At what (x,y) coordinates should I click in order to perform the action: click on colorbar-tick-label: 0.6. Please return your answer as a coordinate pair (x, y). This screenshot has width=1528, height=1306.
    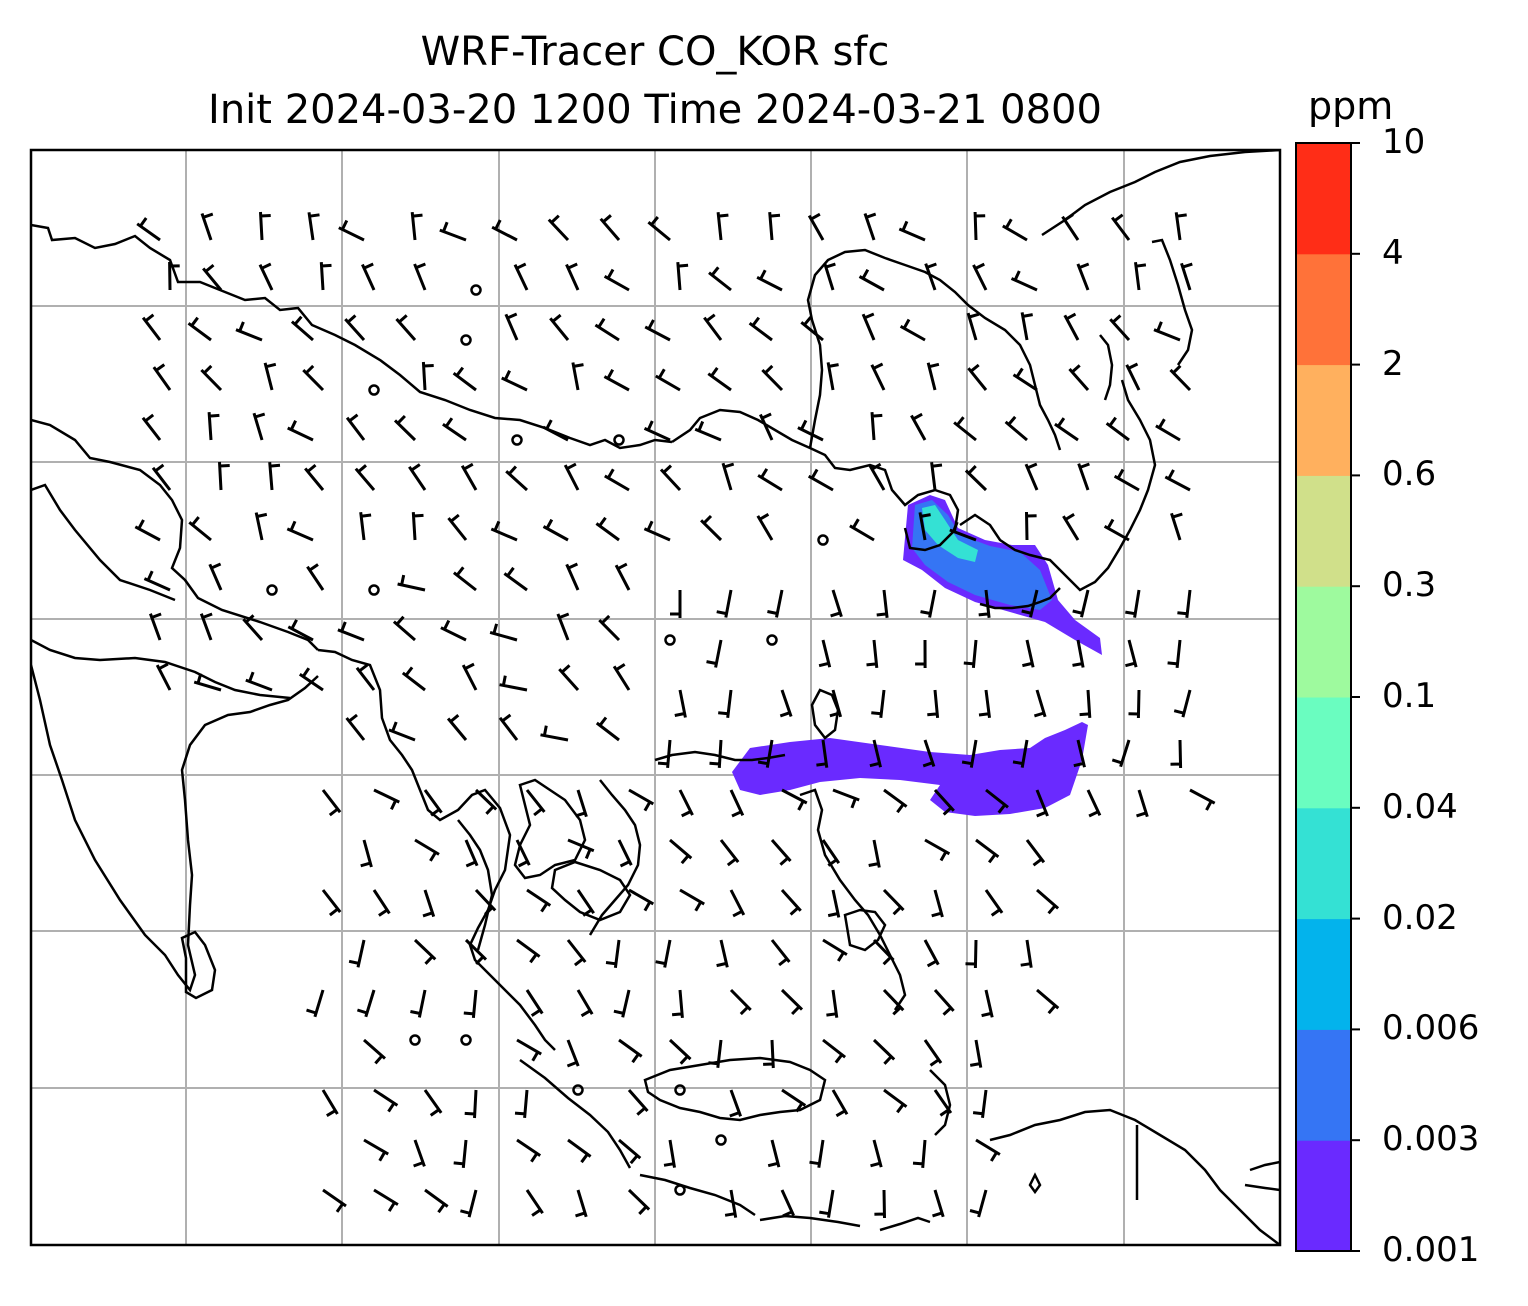
    Looking at the image, I should click on (1409, 474).